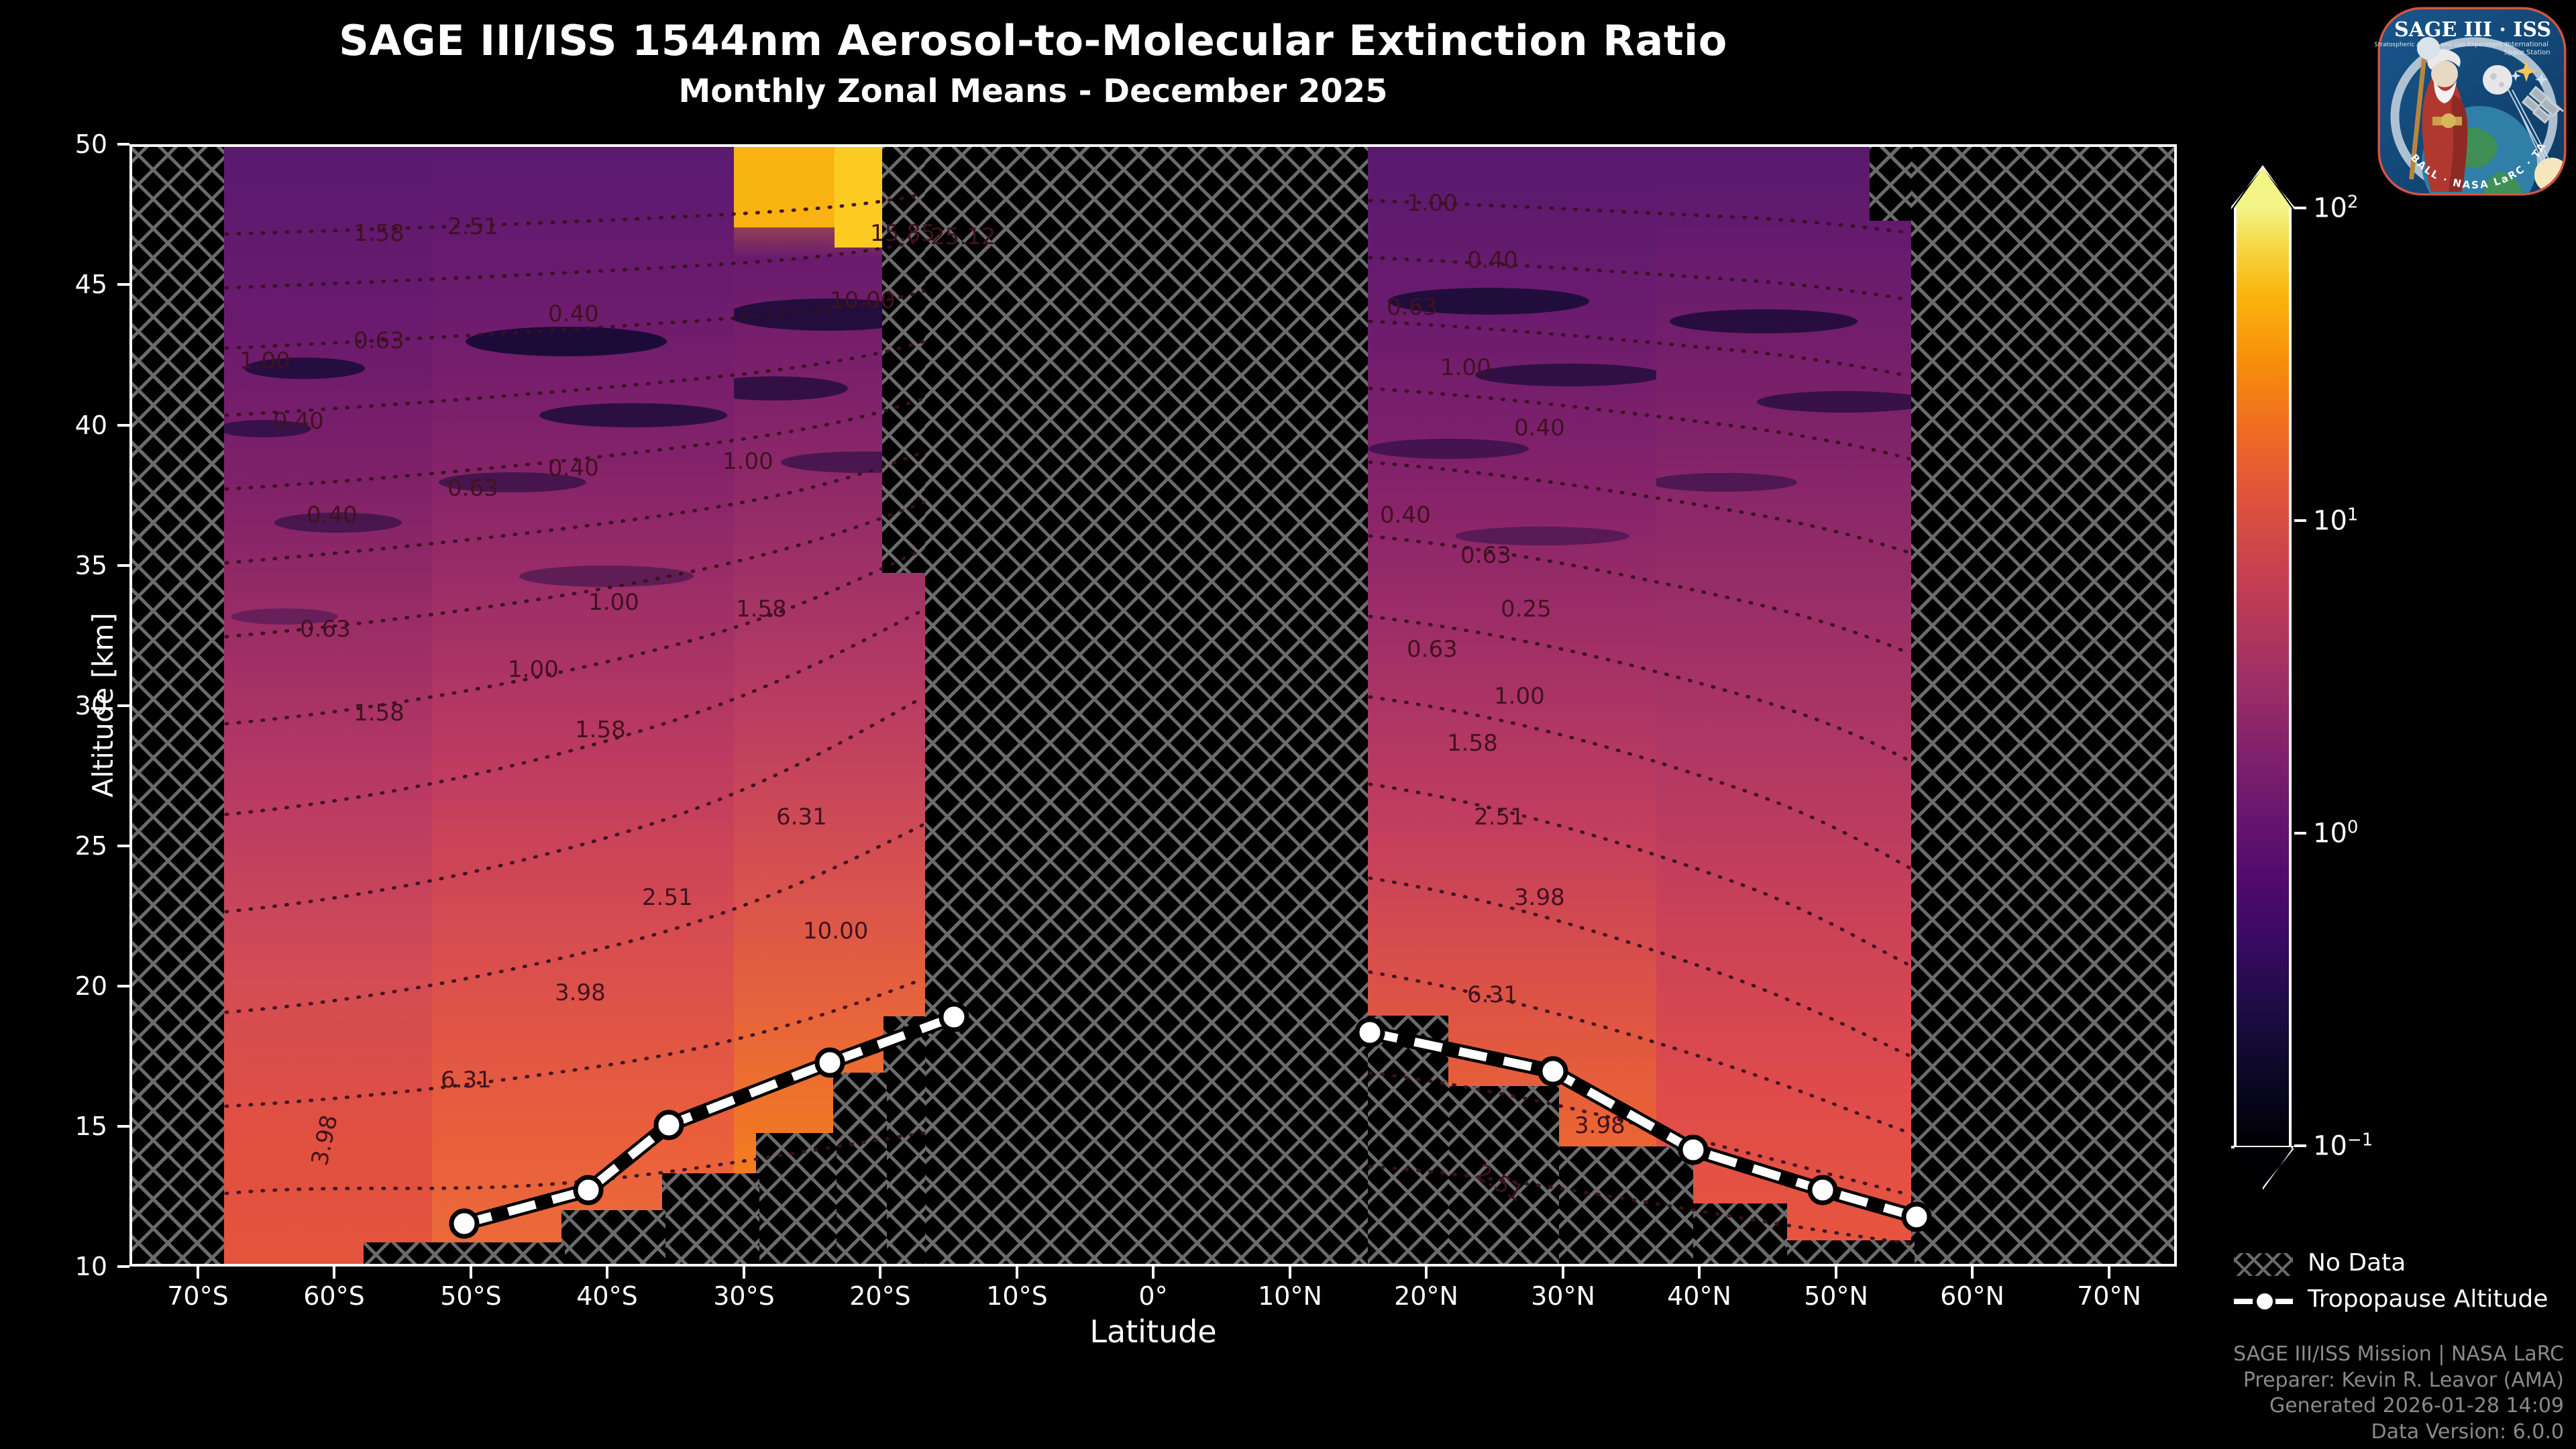  What do you see at coordinates (2403, 1380) in the screenshot?
I see `credit-preparer: Preparer: Kevin R. Leavor (AMA)` at bounding box center [2403, 1380].